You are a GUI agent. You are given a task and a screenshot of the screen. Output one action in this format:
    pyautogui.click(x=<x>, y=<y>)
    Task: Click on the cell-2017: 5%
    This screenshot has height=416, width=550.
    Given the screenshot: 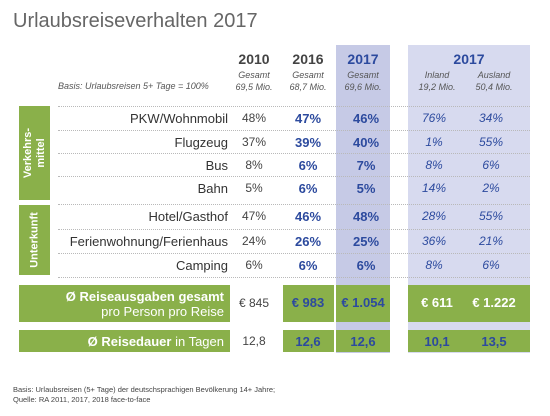 What is the action you would take?
    pyautogui.click(x=366, y=188)
    